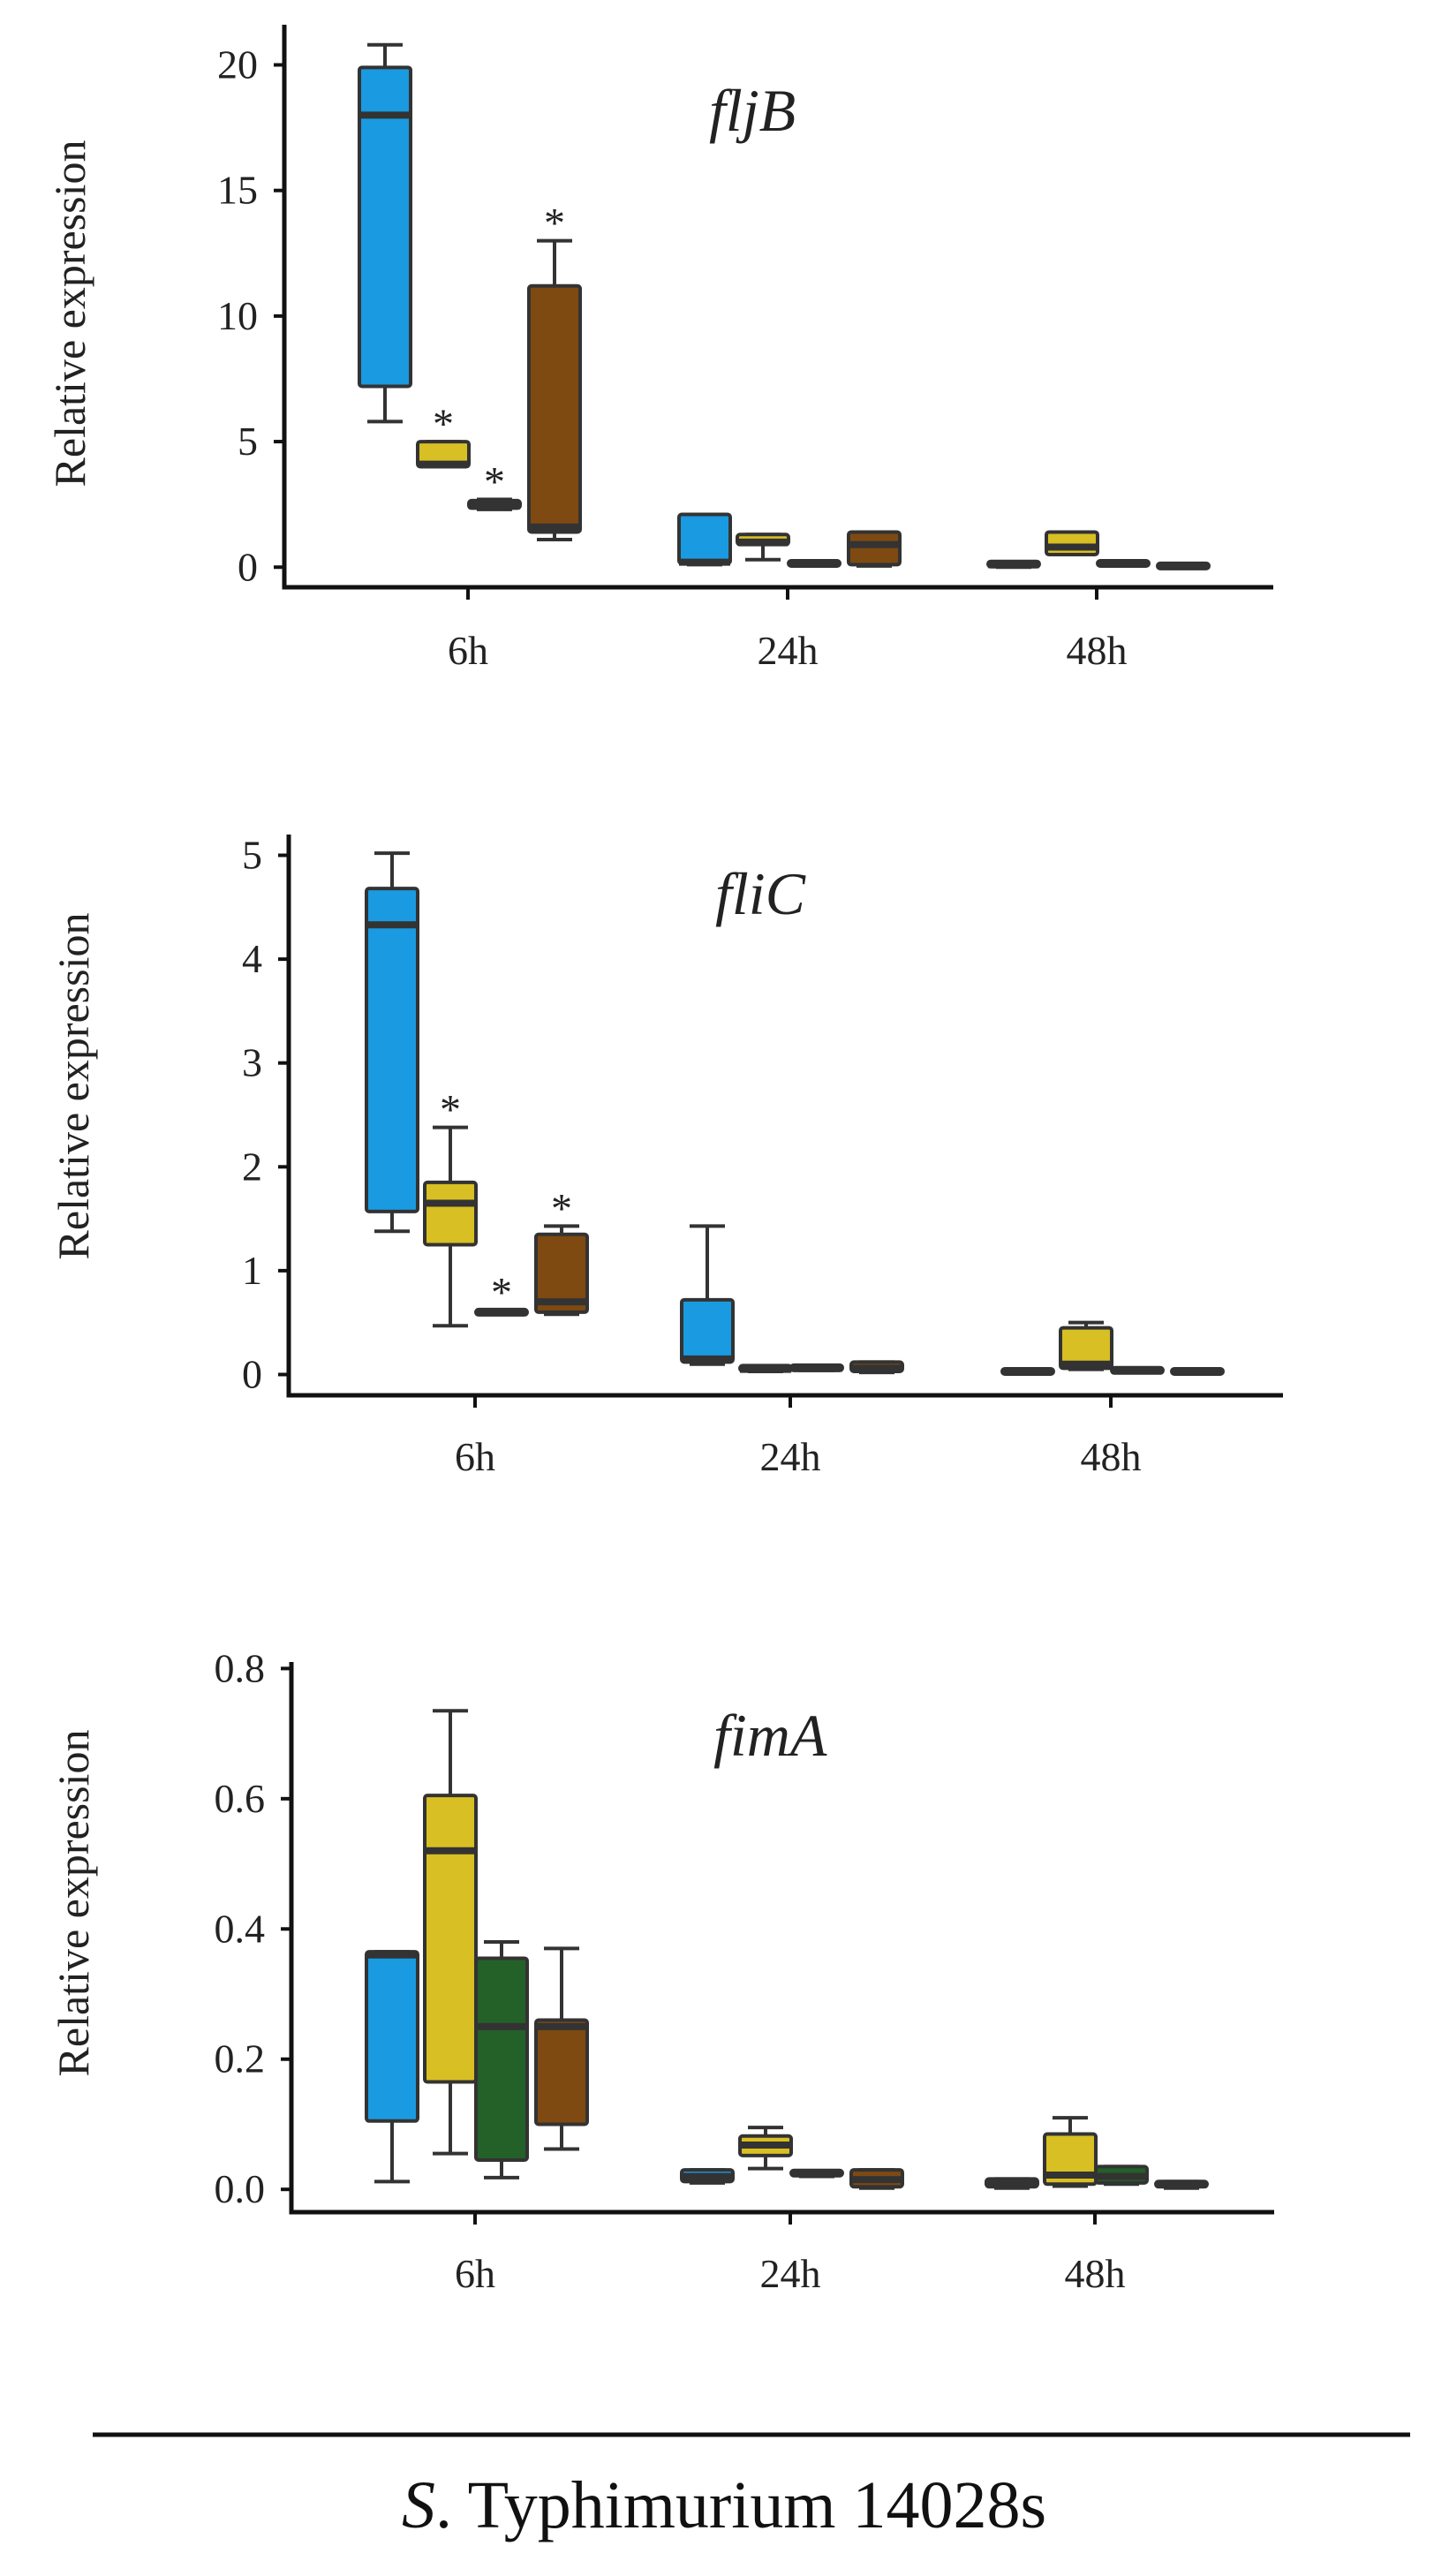 Image resolution: width=1449 pixels, height=2576 pixels. I want to click on panel-flic-title: fliC, so click(760, 893).